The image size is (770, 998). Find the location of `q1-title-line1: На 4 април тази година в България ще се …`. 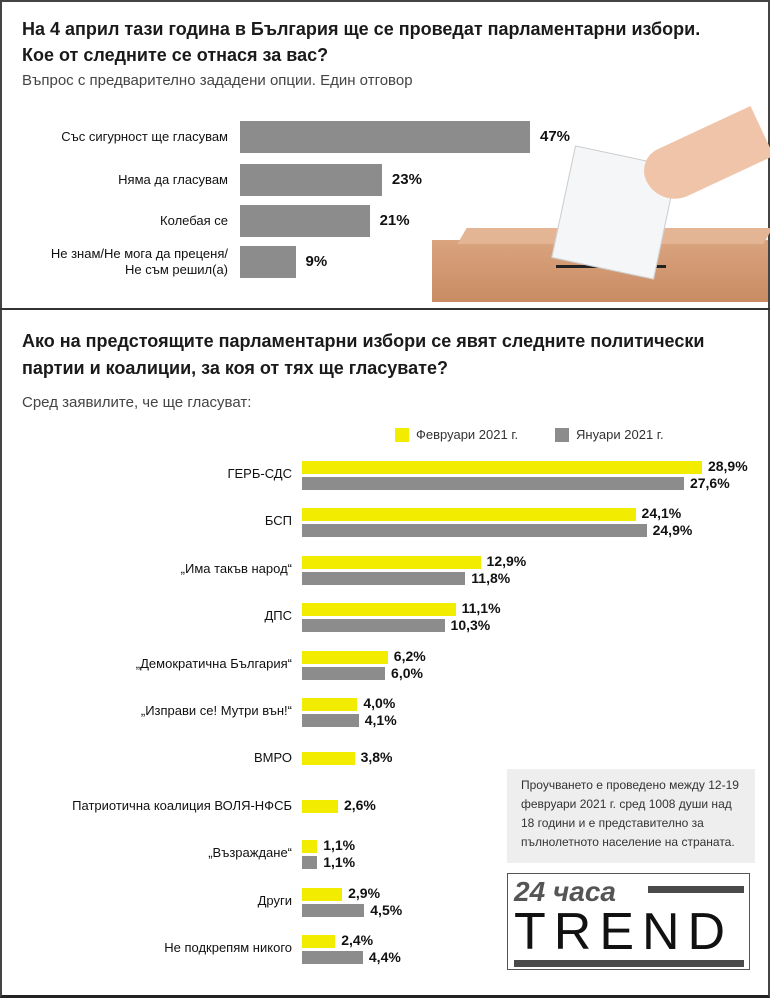

q1-title-line1: На 4 април тази година в България ще се … is located at coordinates (361, 29).